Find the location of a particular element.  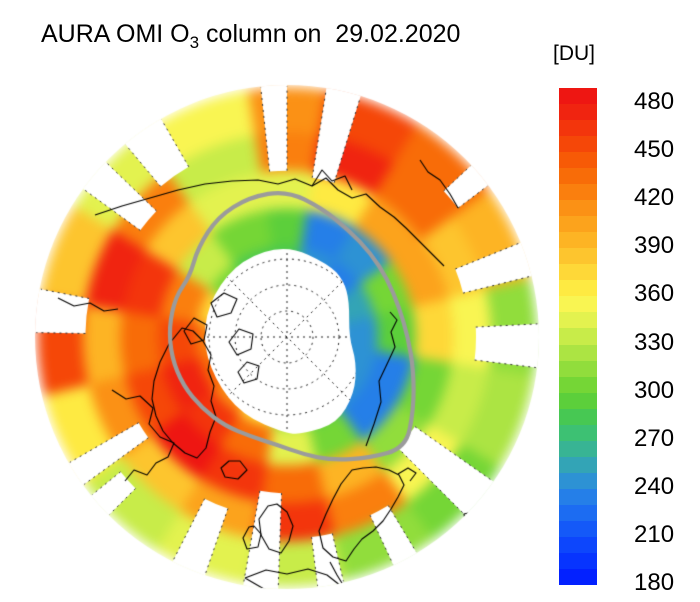

title-instrument: AURA OMI O is located at coordinates (115, 34).